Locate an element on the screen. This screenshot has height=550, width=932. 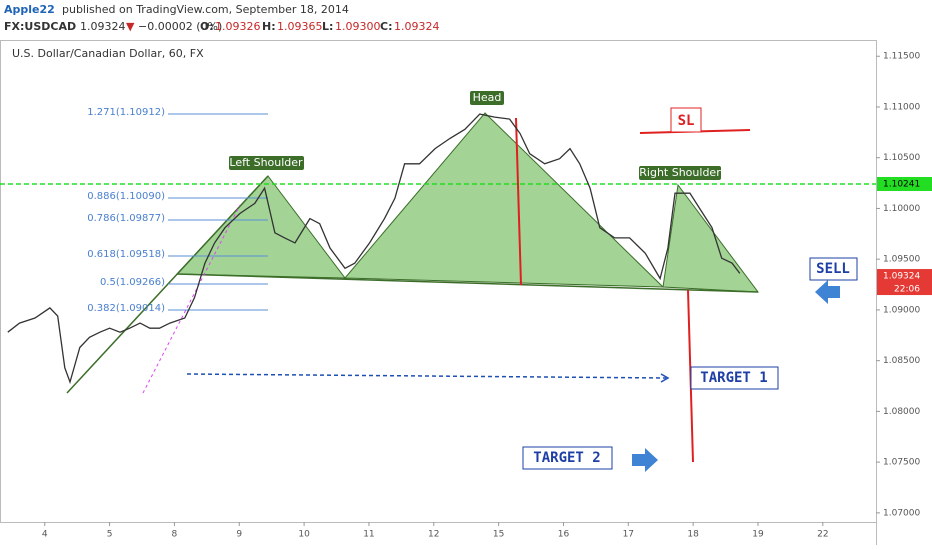
x-tick-label: 12 is located at coordinates (433, 535).